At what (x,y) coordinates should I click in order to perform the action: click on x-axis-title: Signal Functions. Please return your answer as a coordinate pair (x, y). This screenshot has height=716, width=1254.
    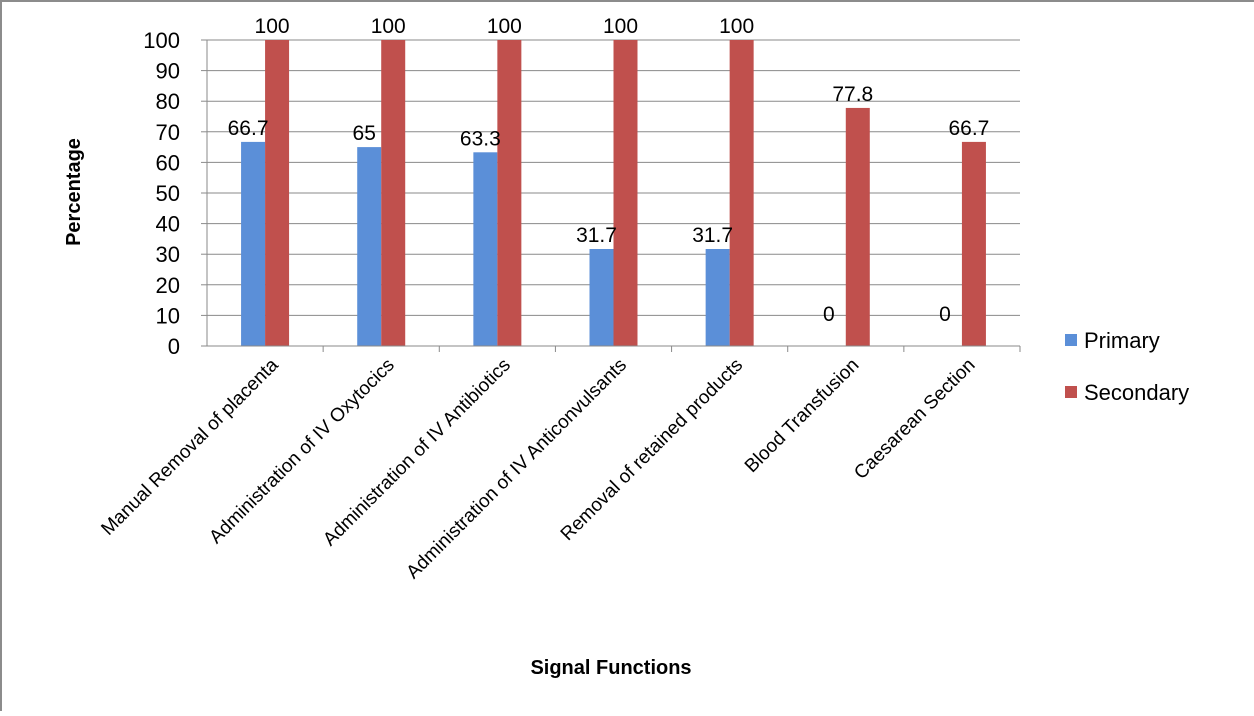
    Looking at the image, I should click on (610, 668).